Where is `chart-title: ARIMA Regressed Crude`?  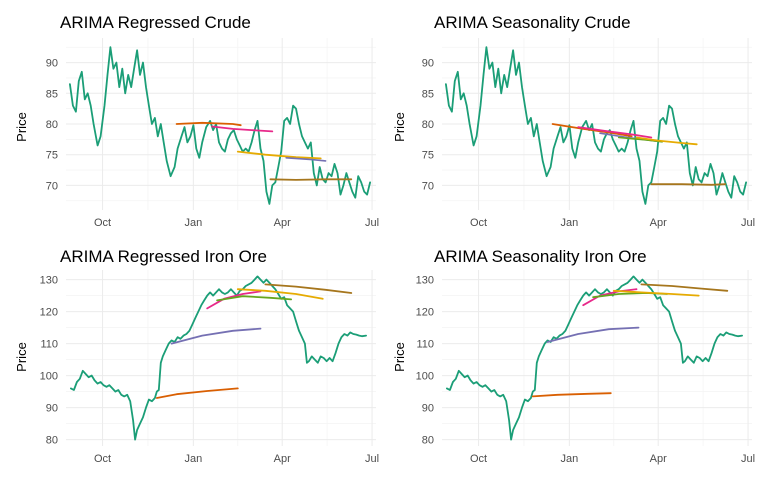
chart-title: ARIMA Regressed Crude is located at coordinates (155, 22).